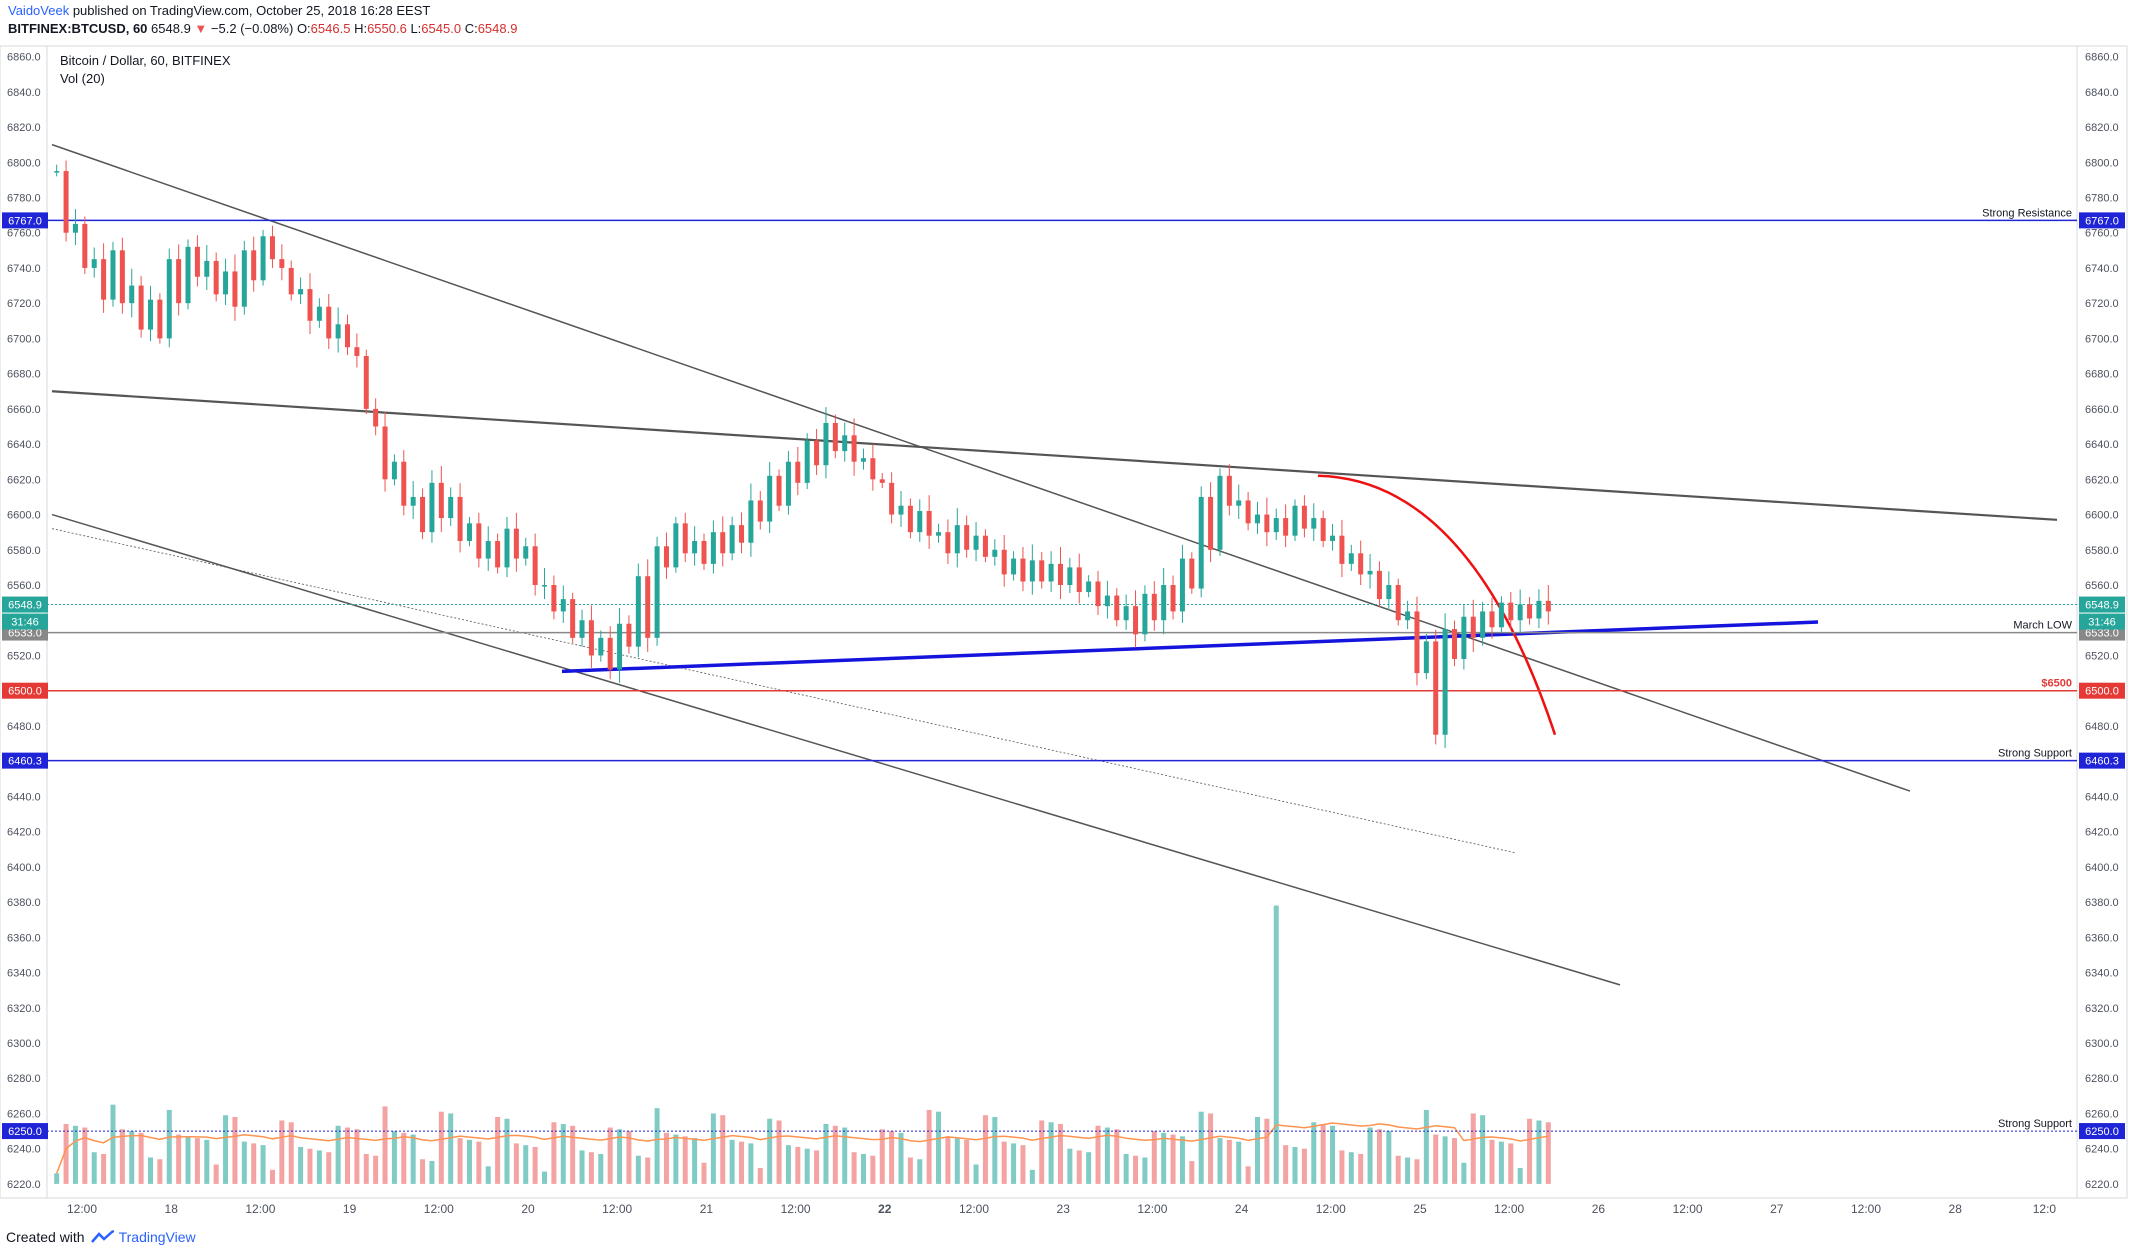 The image size is (2129, 1259). Describe the element at coordinates (78, 28) in the screenshot. I see `symbol-label: BITFINEX:BTCUSD, 60` at that location.